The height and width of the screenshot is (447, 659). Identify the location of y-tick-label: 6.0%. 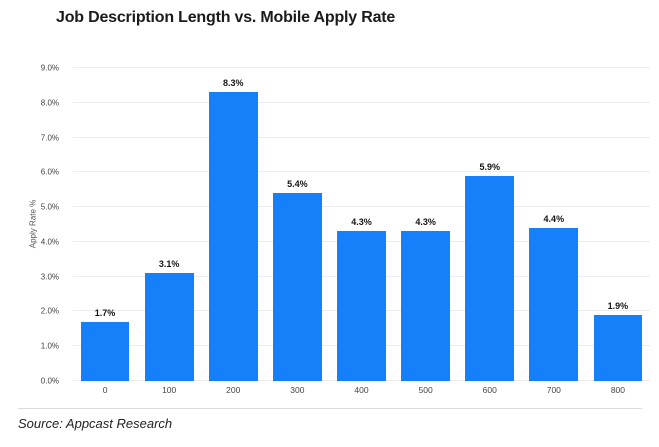
(49, 172).